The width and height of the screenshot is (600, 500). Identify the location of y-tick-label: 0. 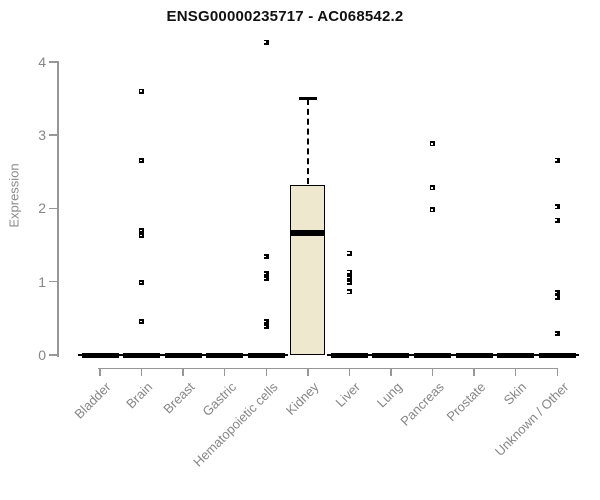
(42, 355).